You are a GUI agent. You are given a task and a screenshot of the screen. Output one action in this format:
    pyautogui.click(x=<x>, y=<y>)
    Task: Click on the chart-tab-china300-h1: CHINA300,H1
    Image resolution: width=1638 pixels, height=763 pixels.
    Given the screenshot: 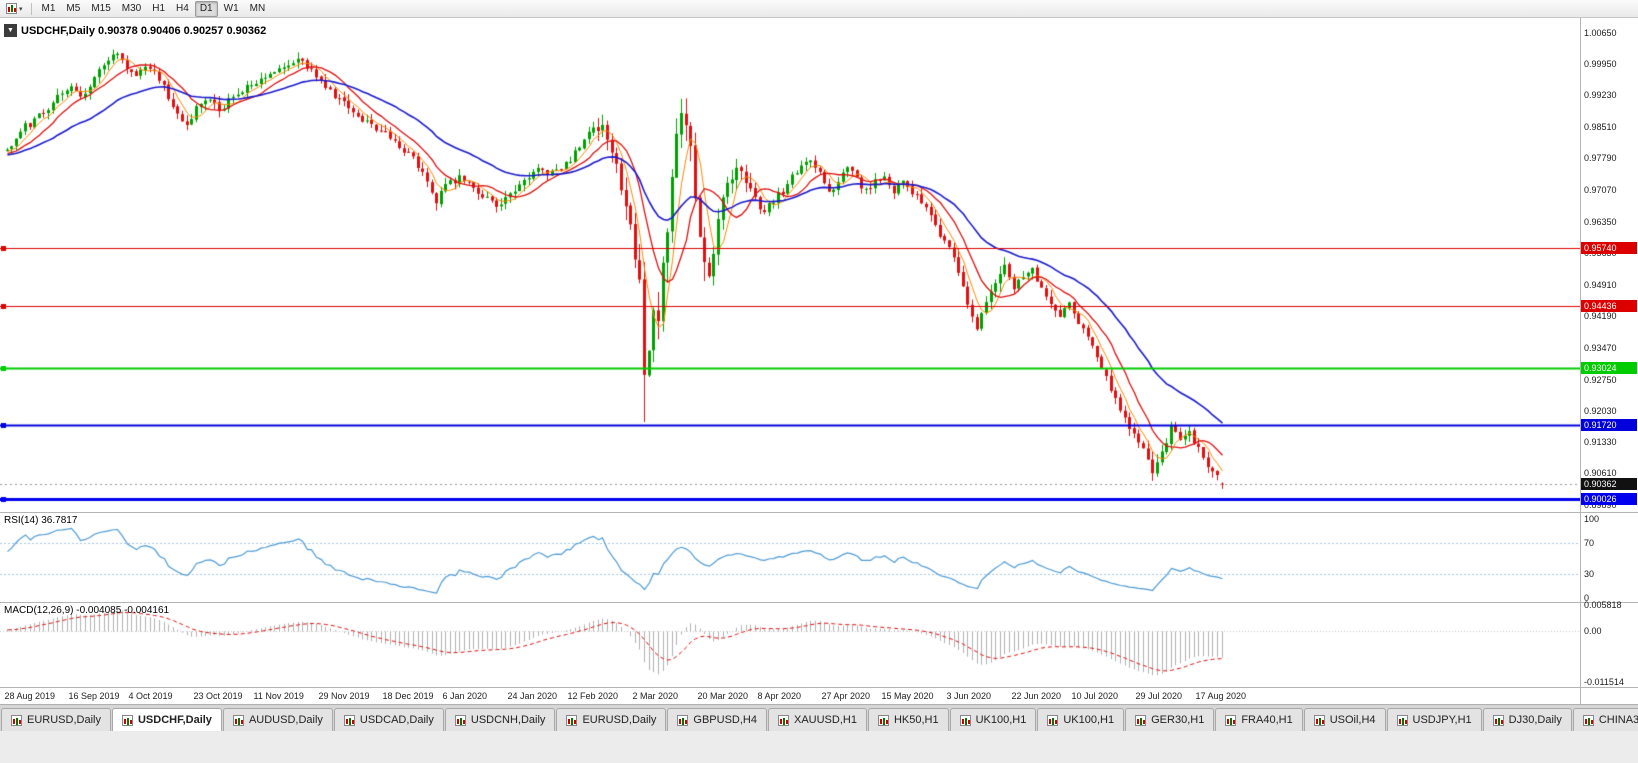 What is the action you would take?
    pyautogui.click(x=1605, y=719)
    